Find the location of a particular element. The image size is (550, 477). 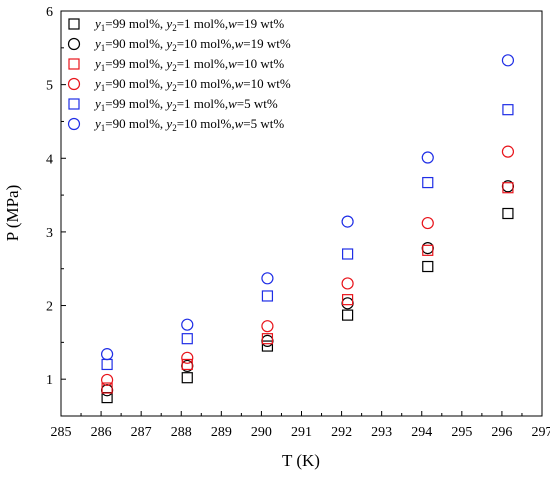

legend-entry-3: y1=99 mol%, y2=1 mol%,w=10 wt% is located at coordinates (176, 64).